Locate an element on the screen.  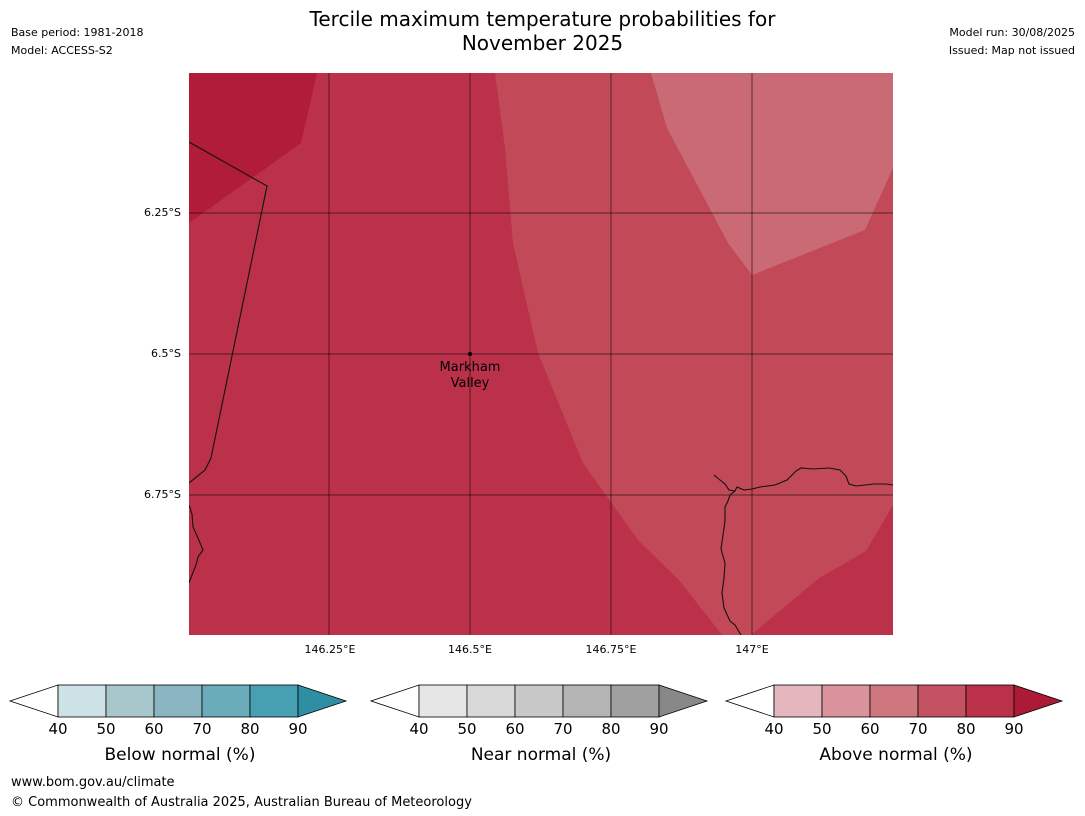
lat-label-6-5: 6.5°S is located at coordinates (166, 353).